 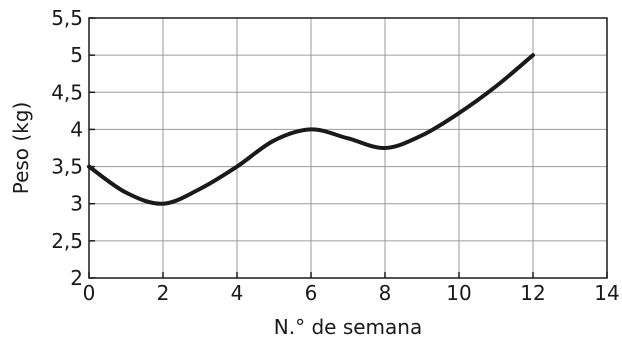 What do you see at coordinates (76, 204) in the screenshot?
I see `y-tick-label: 3` at bounding box center [76, 204].